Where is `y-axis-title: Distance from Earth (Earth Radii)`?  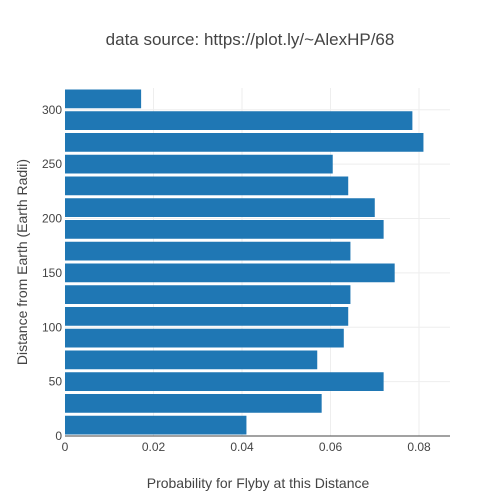
y-axis-title: Distance from Earth (Earth Radii) is located at coordinates (22, 262).